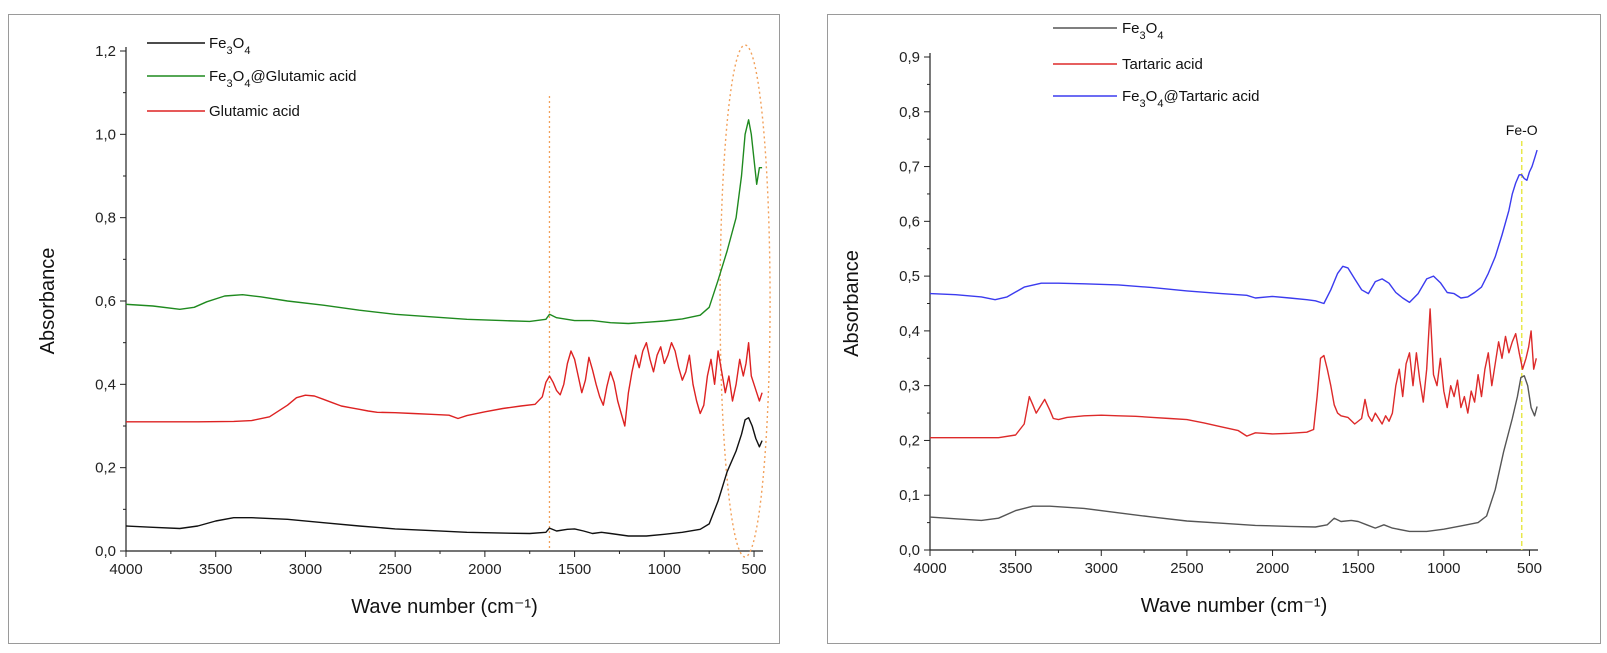 Image resolution: width=1607 pixels, height=653 pixels. What do you see at coordinates (745, 301) in the screenshot?
I see `marker-dotted-ellipse` at bounding box center [745, 301].